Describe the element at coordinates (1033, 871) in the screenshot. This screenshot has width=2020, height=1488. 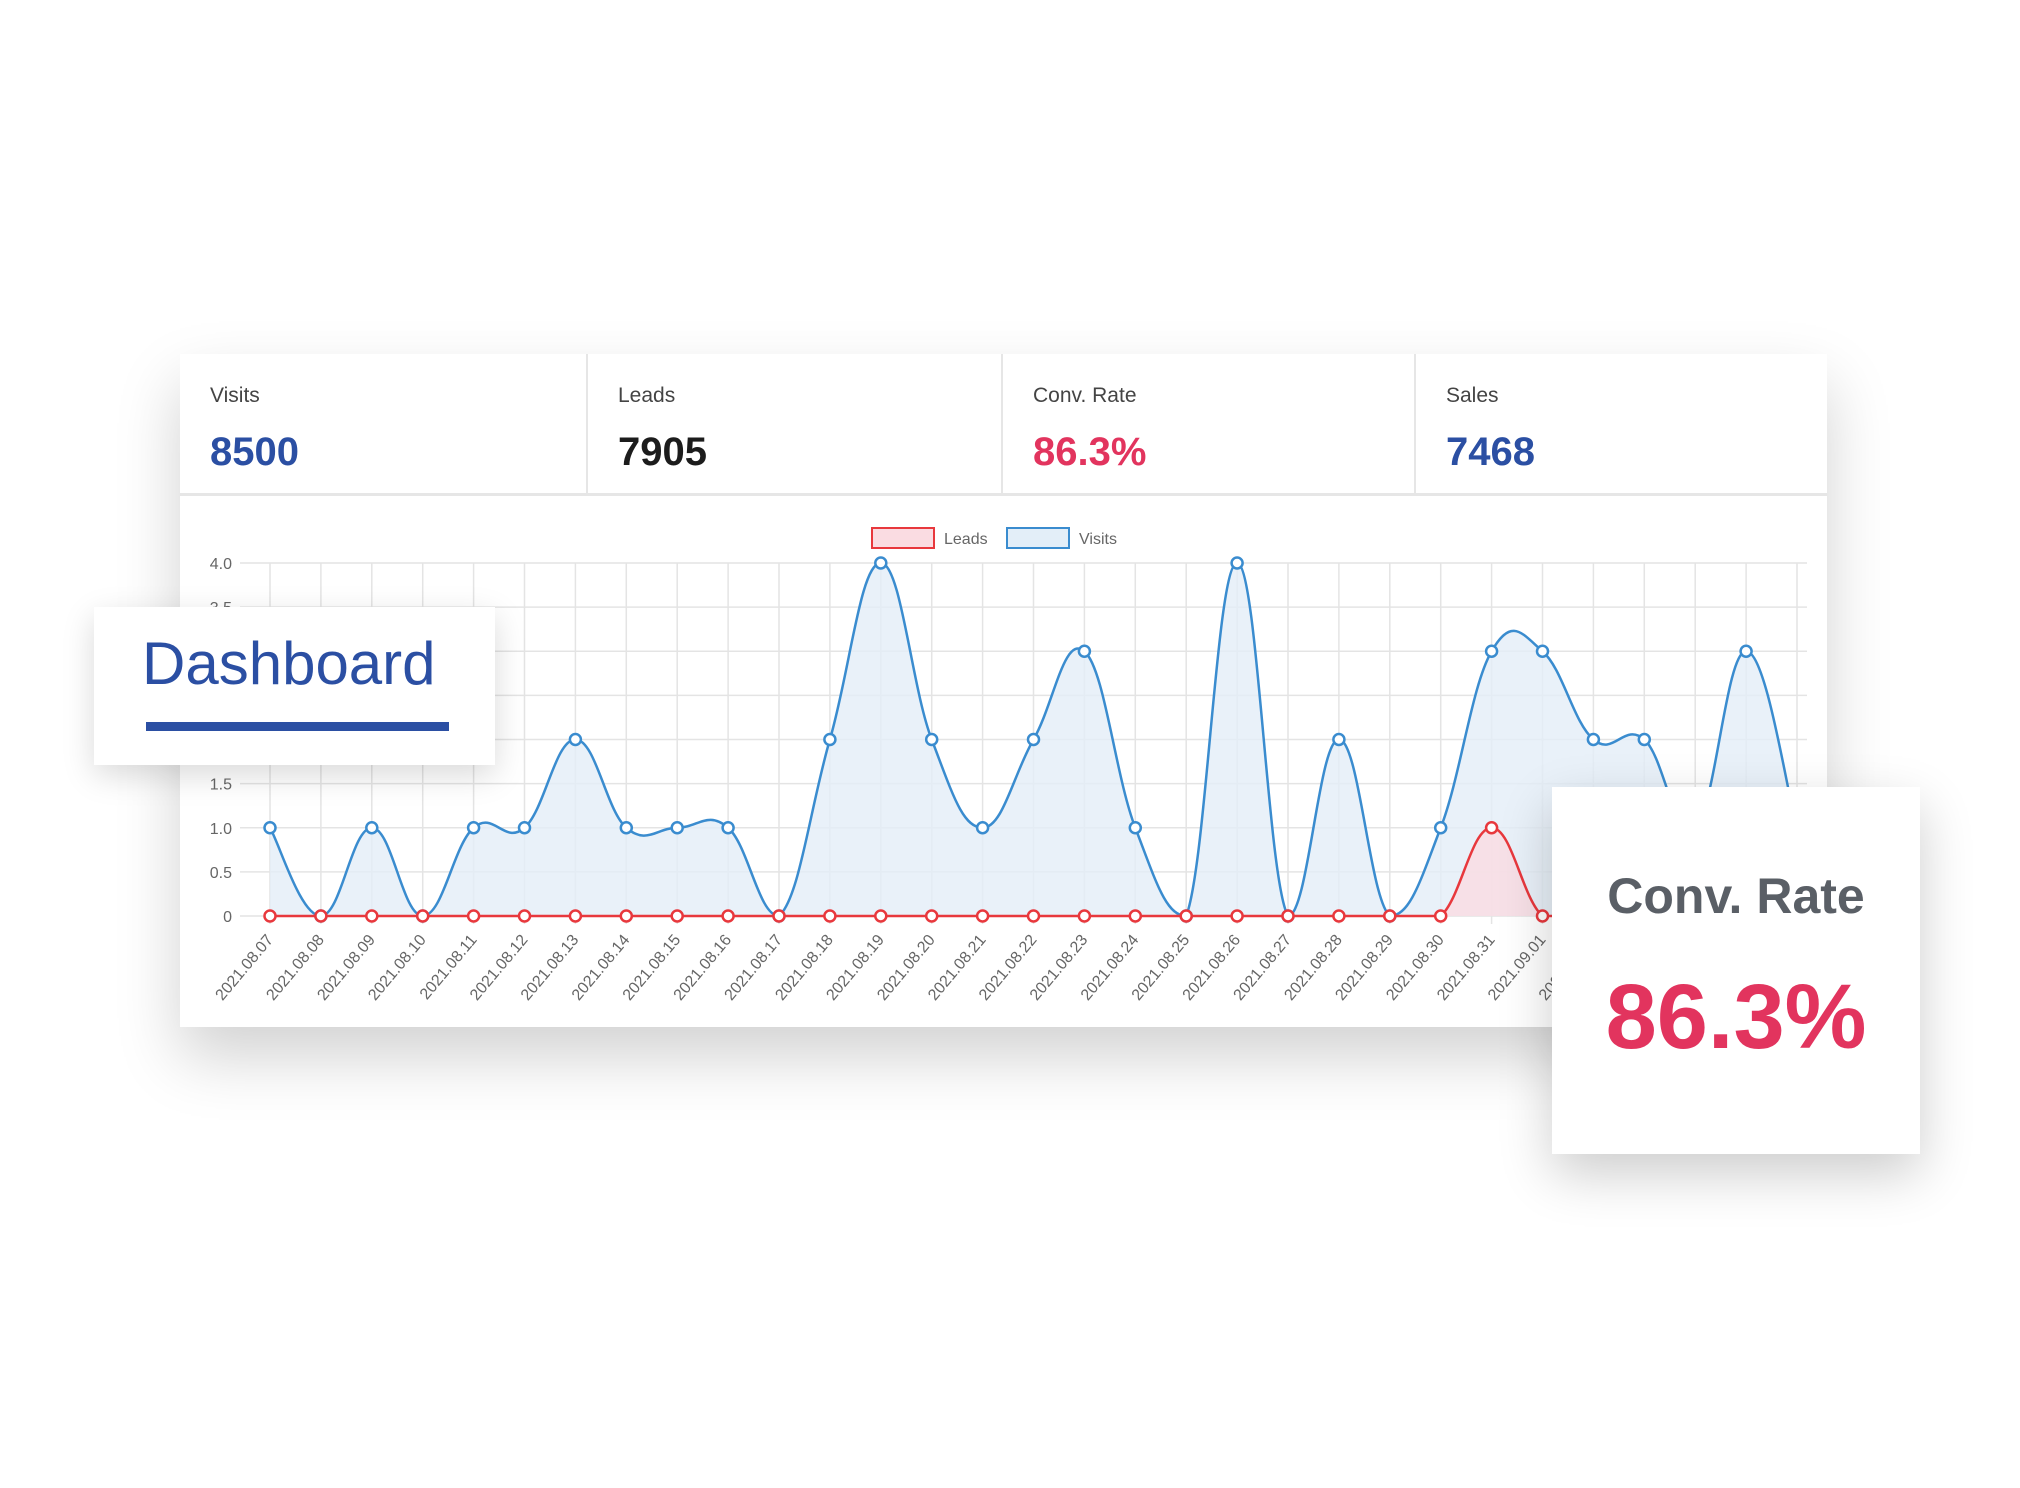
I see `series-area` at that location.